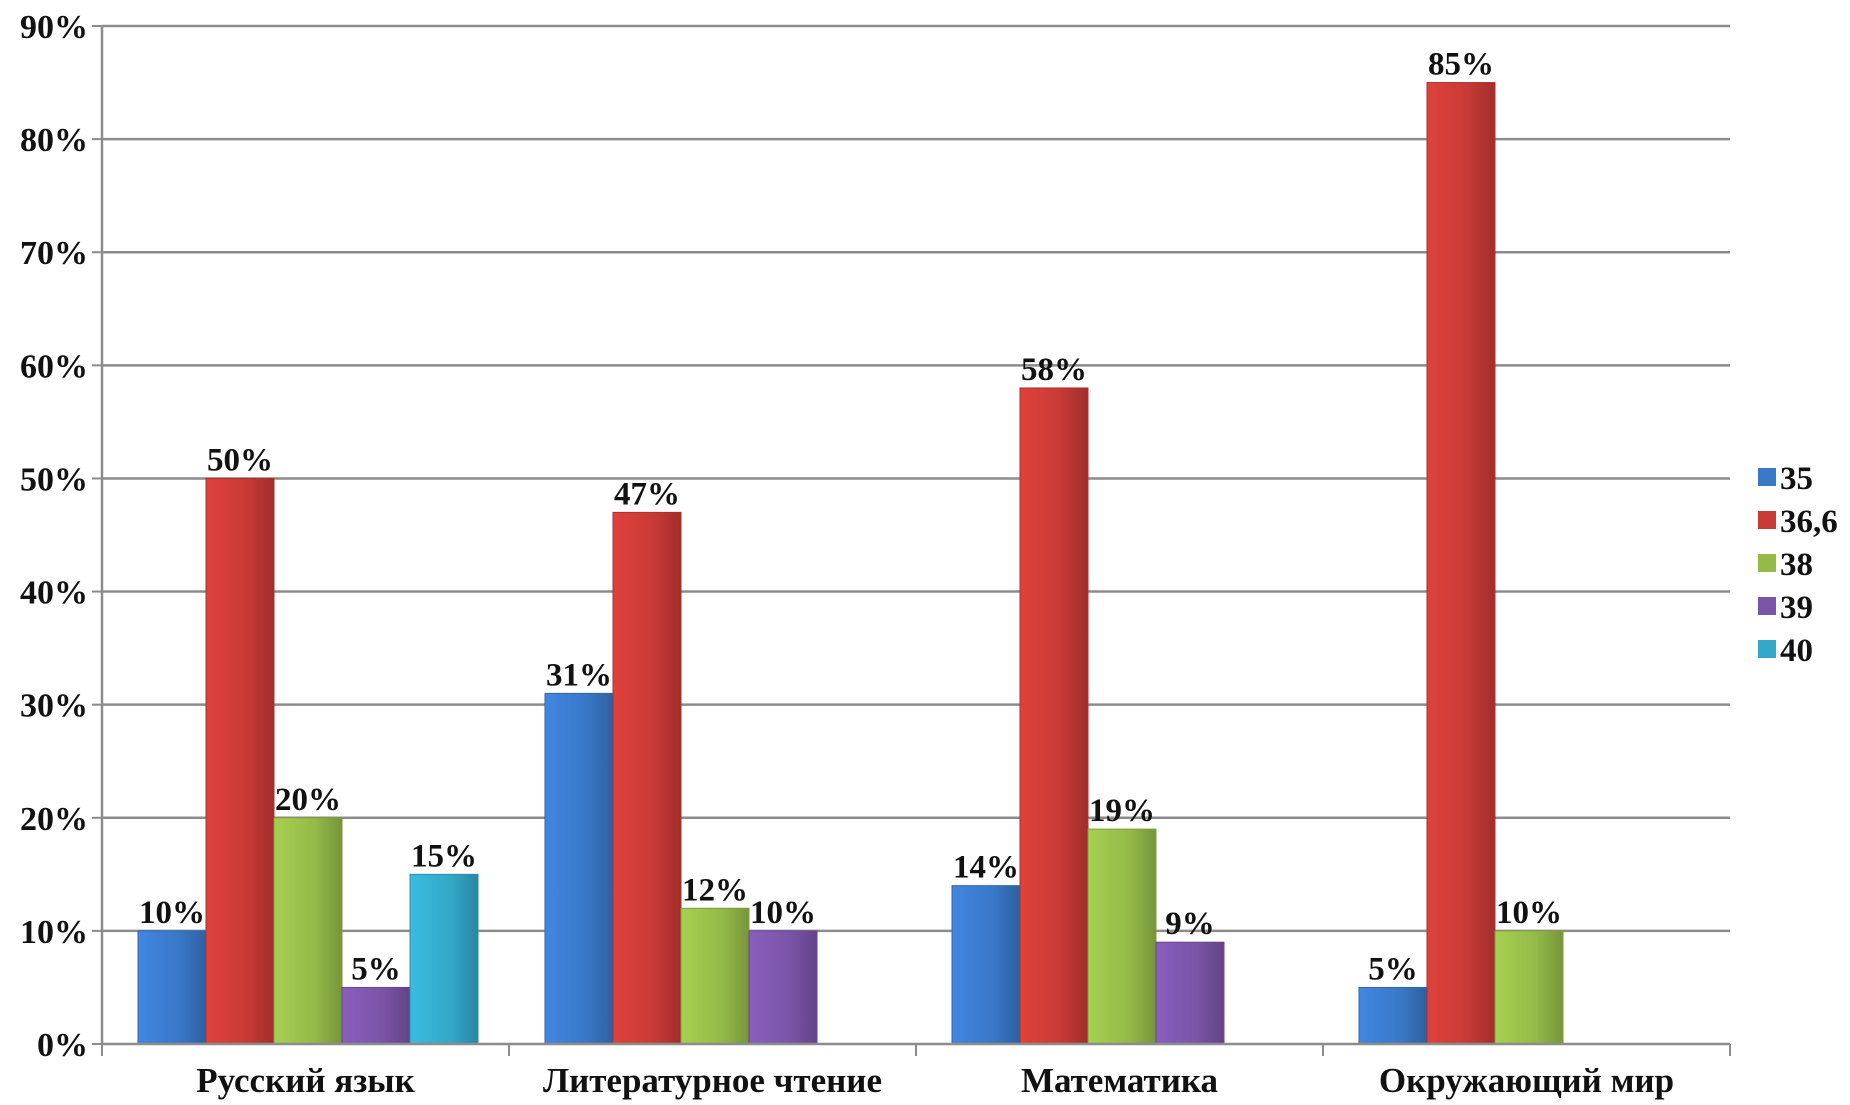  What do you see at coordinates (1190, 993) in the screenshot?
I see `bar-математика-39` at bounding box center [1190, 993].